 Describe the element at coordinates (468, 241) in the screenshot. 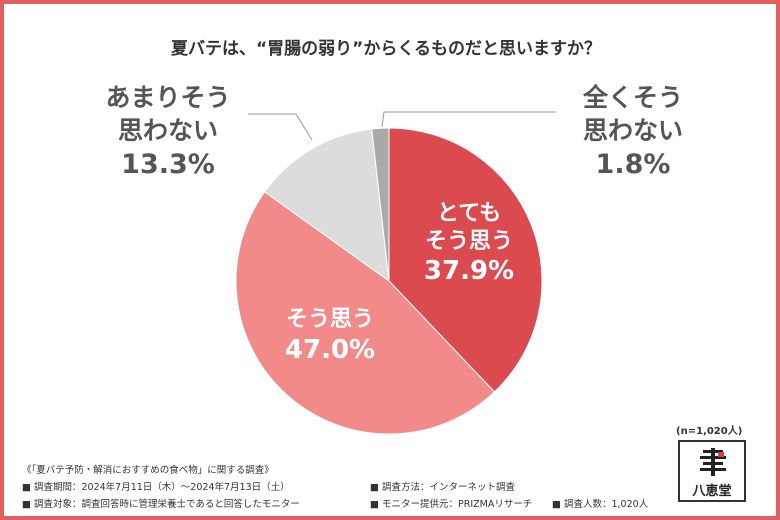

I see `slice-label-very-agree-line2: そう思う` at that location.